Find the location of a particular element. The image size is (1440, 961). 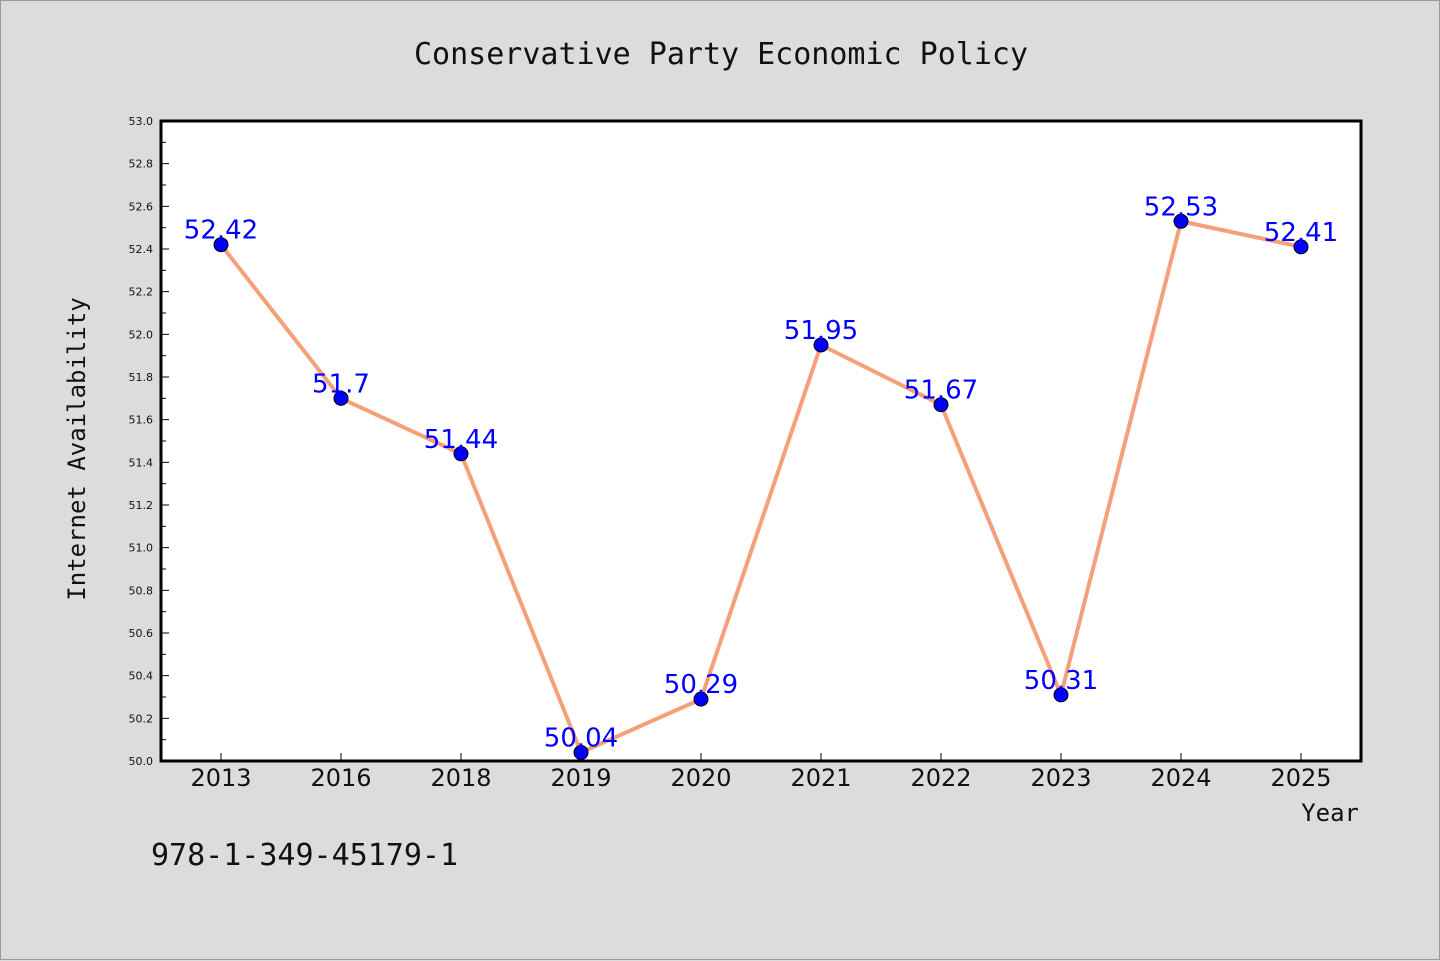

x-tick-label: 2016 is located at coordinates (340, 778).